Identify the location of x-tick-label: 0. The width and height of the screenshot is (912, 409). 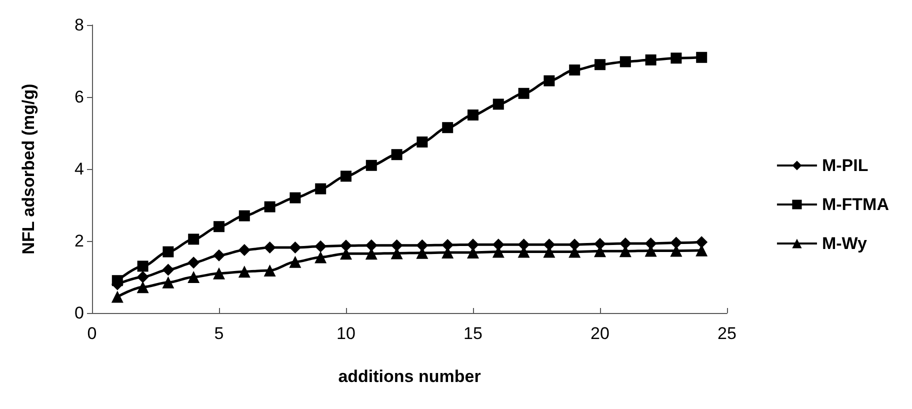
(92, 333).